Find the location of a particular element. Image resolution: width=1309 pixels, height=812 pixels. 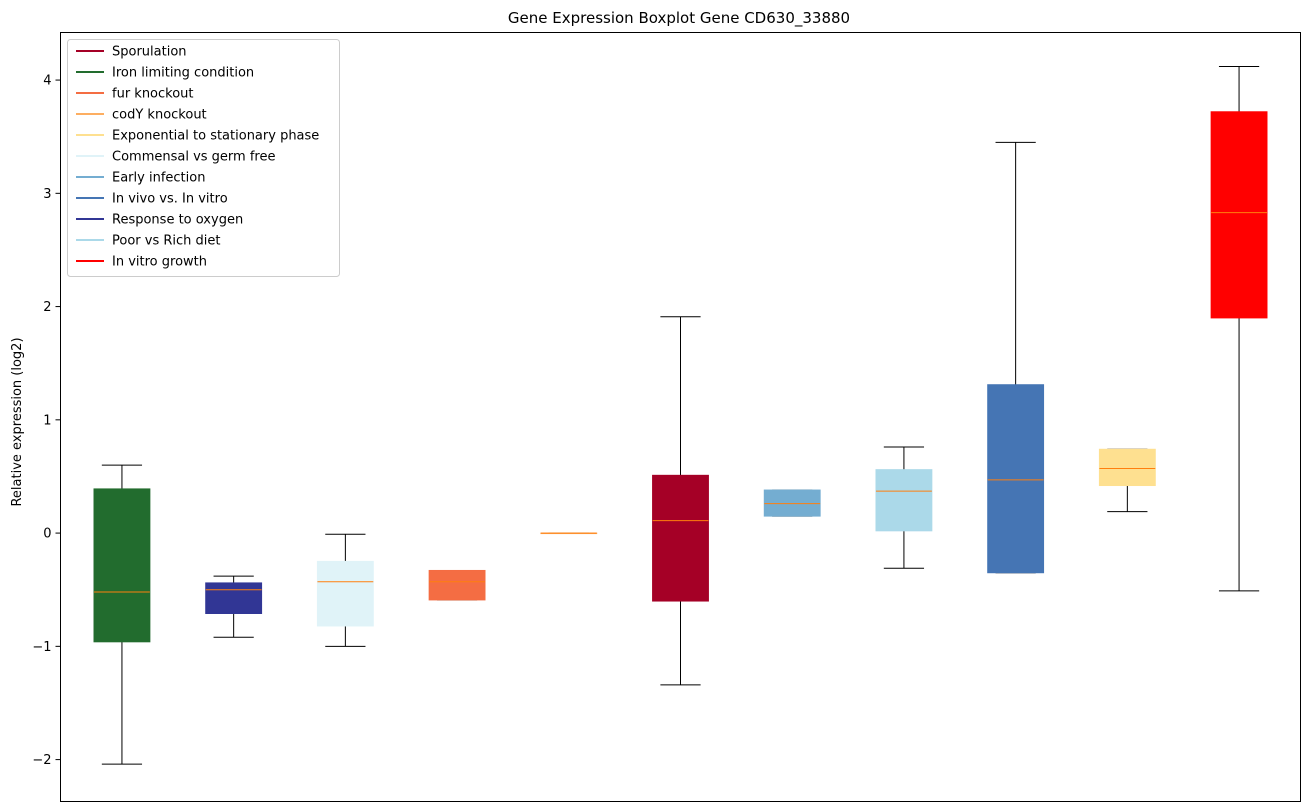

y-axis-ticks: −2 −1 0 1 2 3 4 is located at coordinates (46, 421).